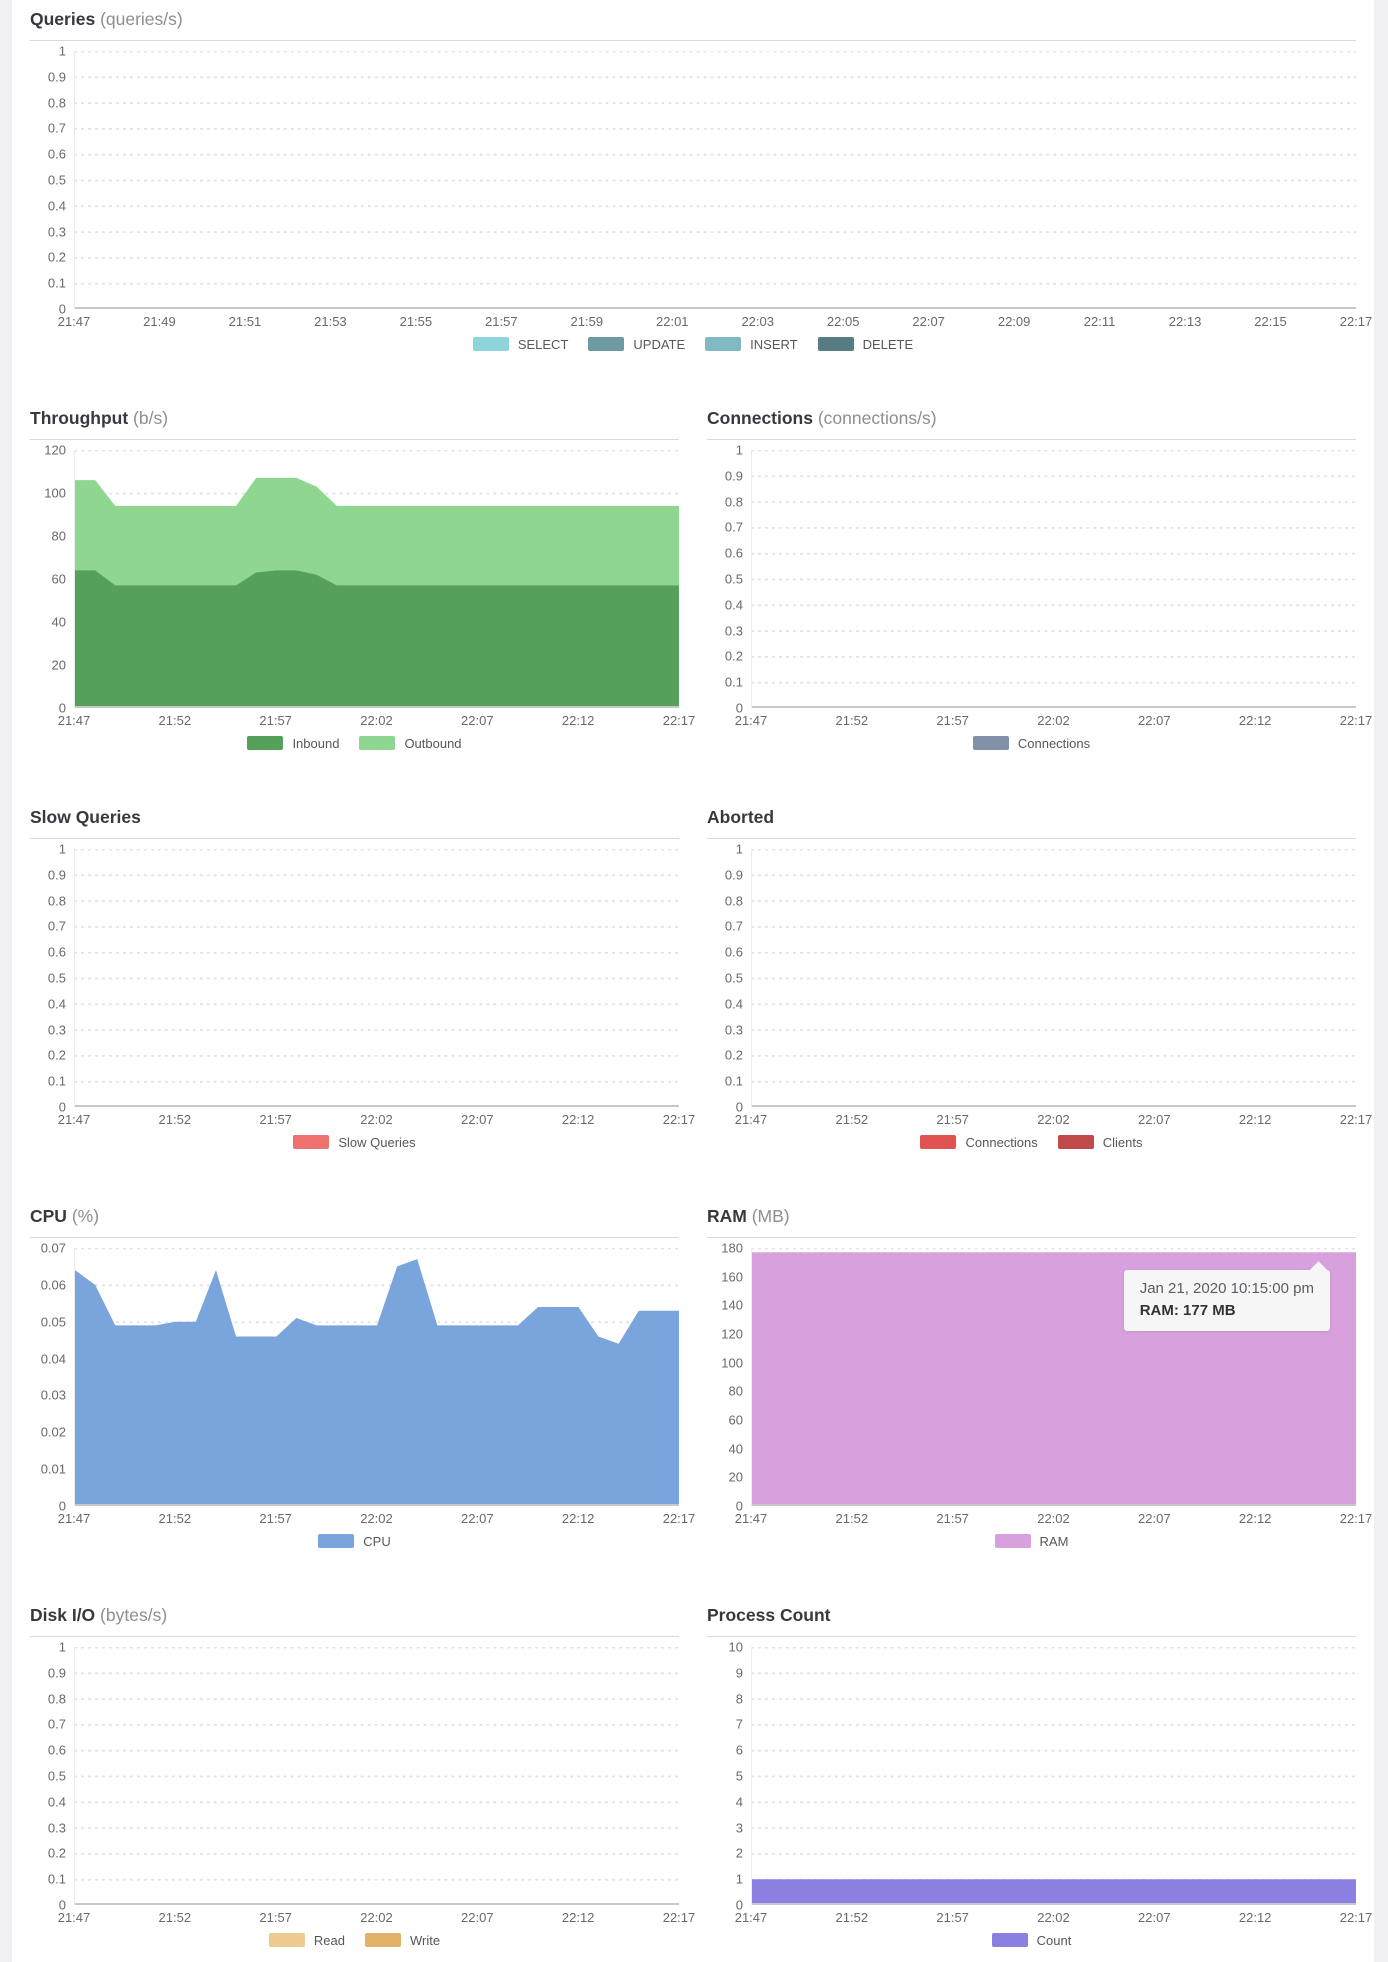 Image resolution: width=1388 pixels, height=1962 pixels. What do you see at coordinates (865, 344) in the screenshot?
I see `legend-item-delete: DELETE` at bounding box center [865, 344].